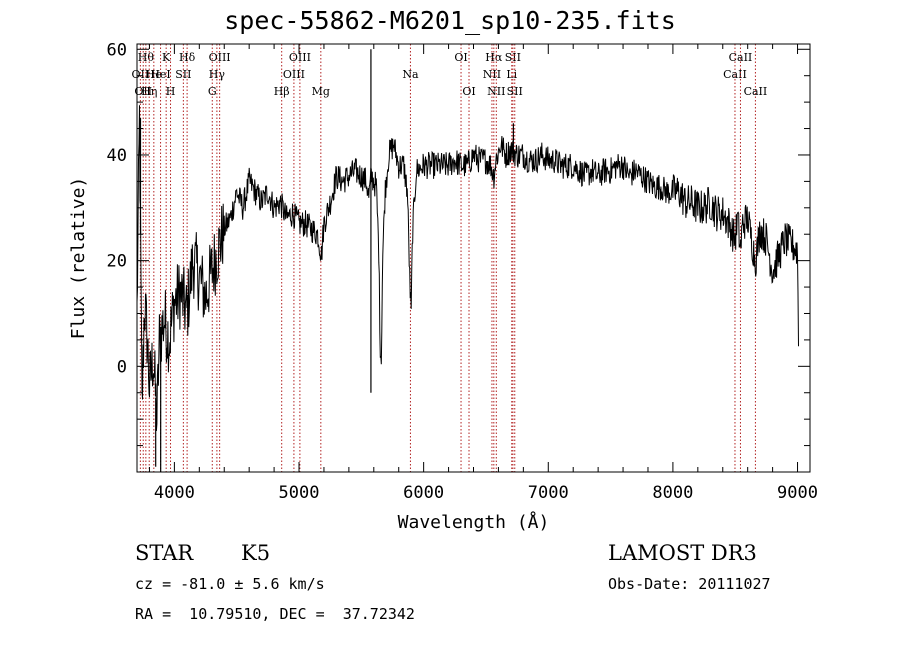  Describe the element at coordinates (122, 367) in the screenshot. I see `y-tick-label: 0` at that location.